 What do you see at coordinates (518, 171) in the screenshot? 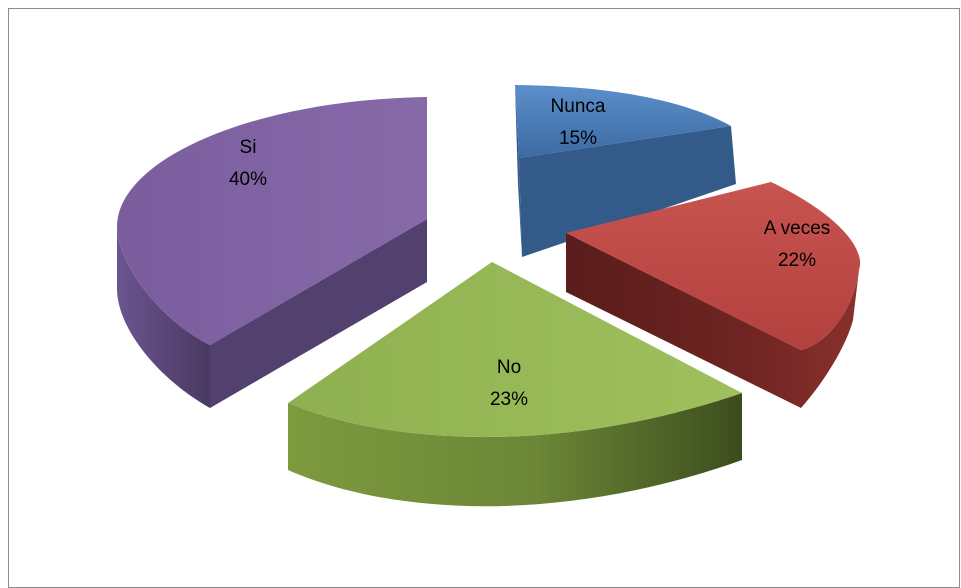
I see `slice-nunca-side` at bounding box center [518, 171].